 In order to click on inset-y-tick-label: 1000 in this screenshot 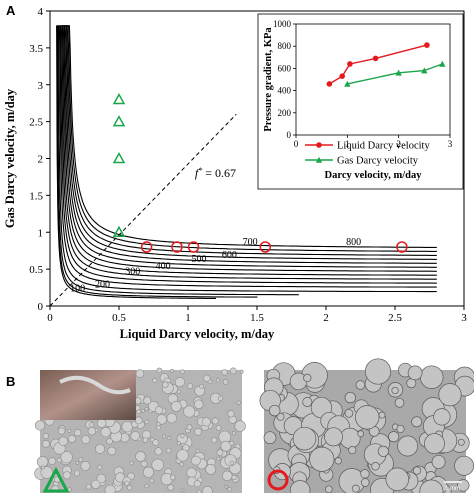, I will do `click(282, 24)`.